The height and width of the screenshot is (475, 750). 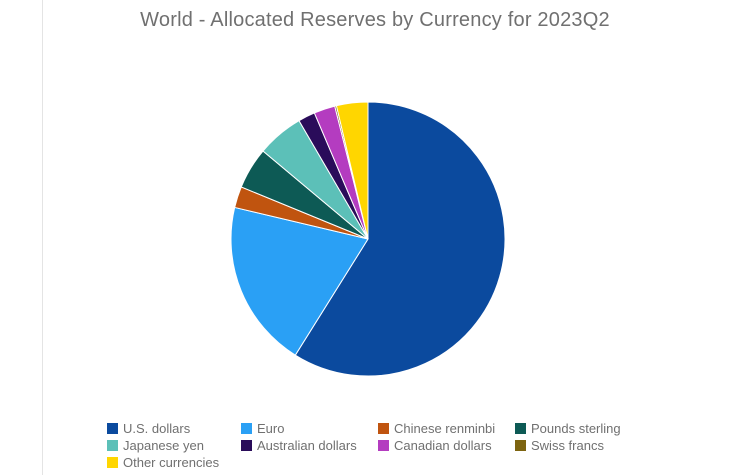 I want to click on legend-swatch-swiss-francs, so click(x=520, y=445).